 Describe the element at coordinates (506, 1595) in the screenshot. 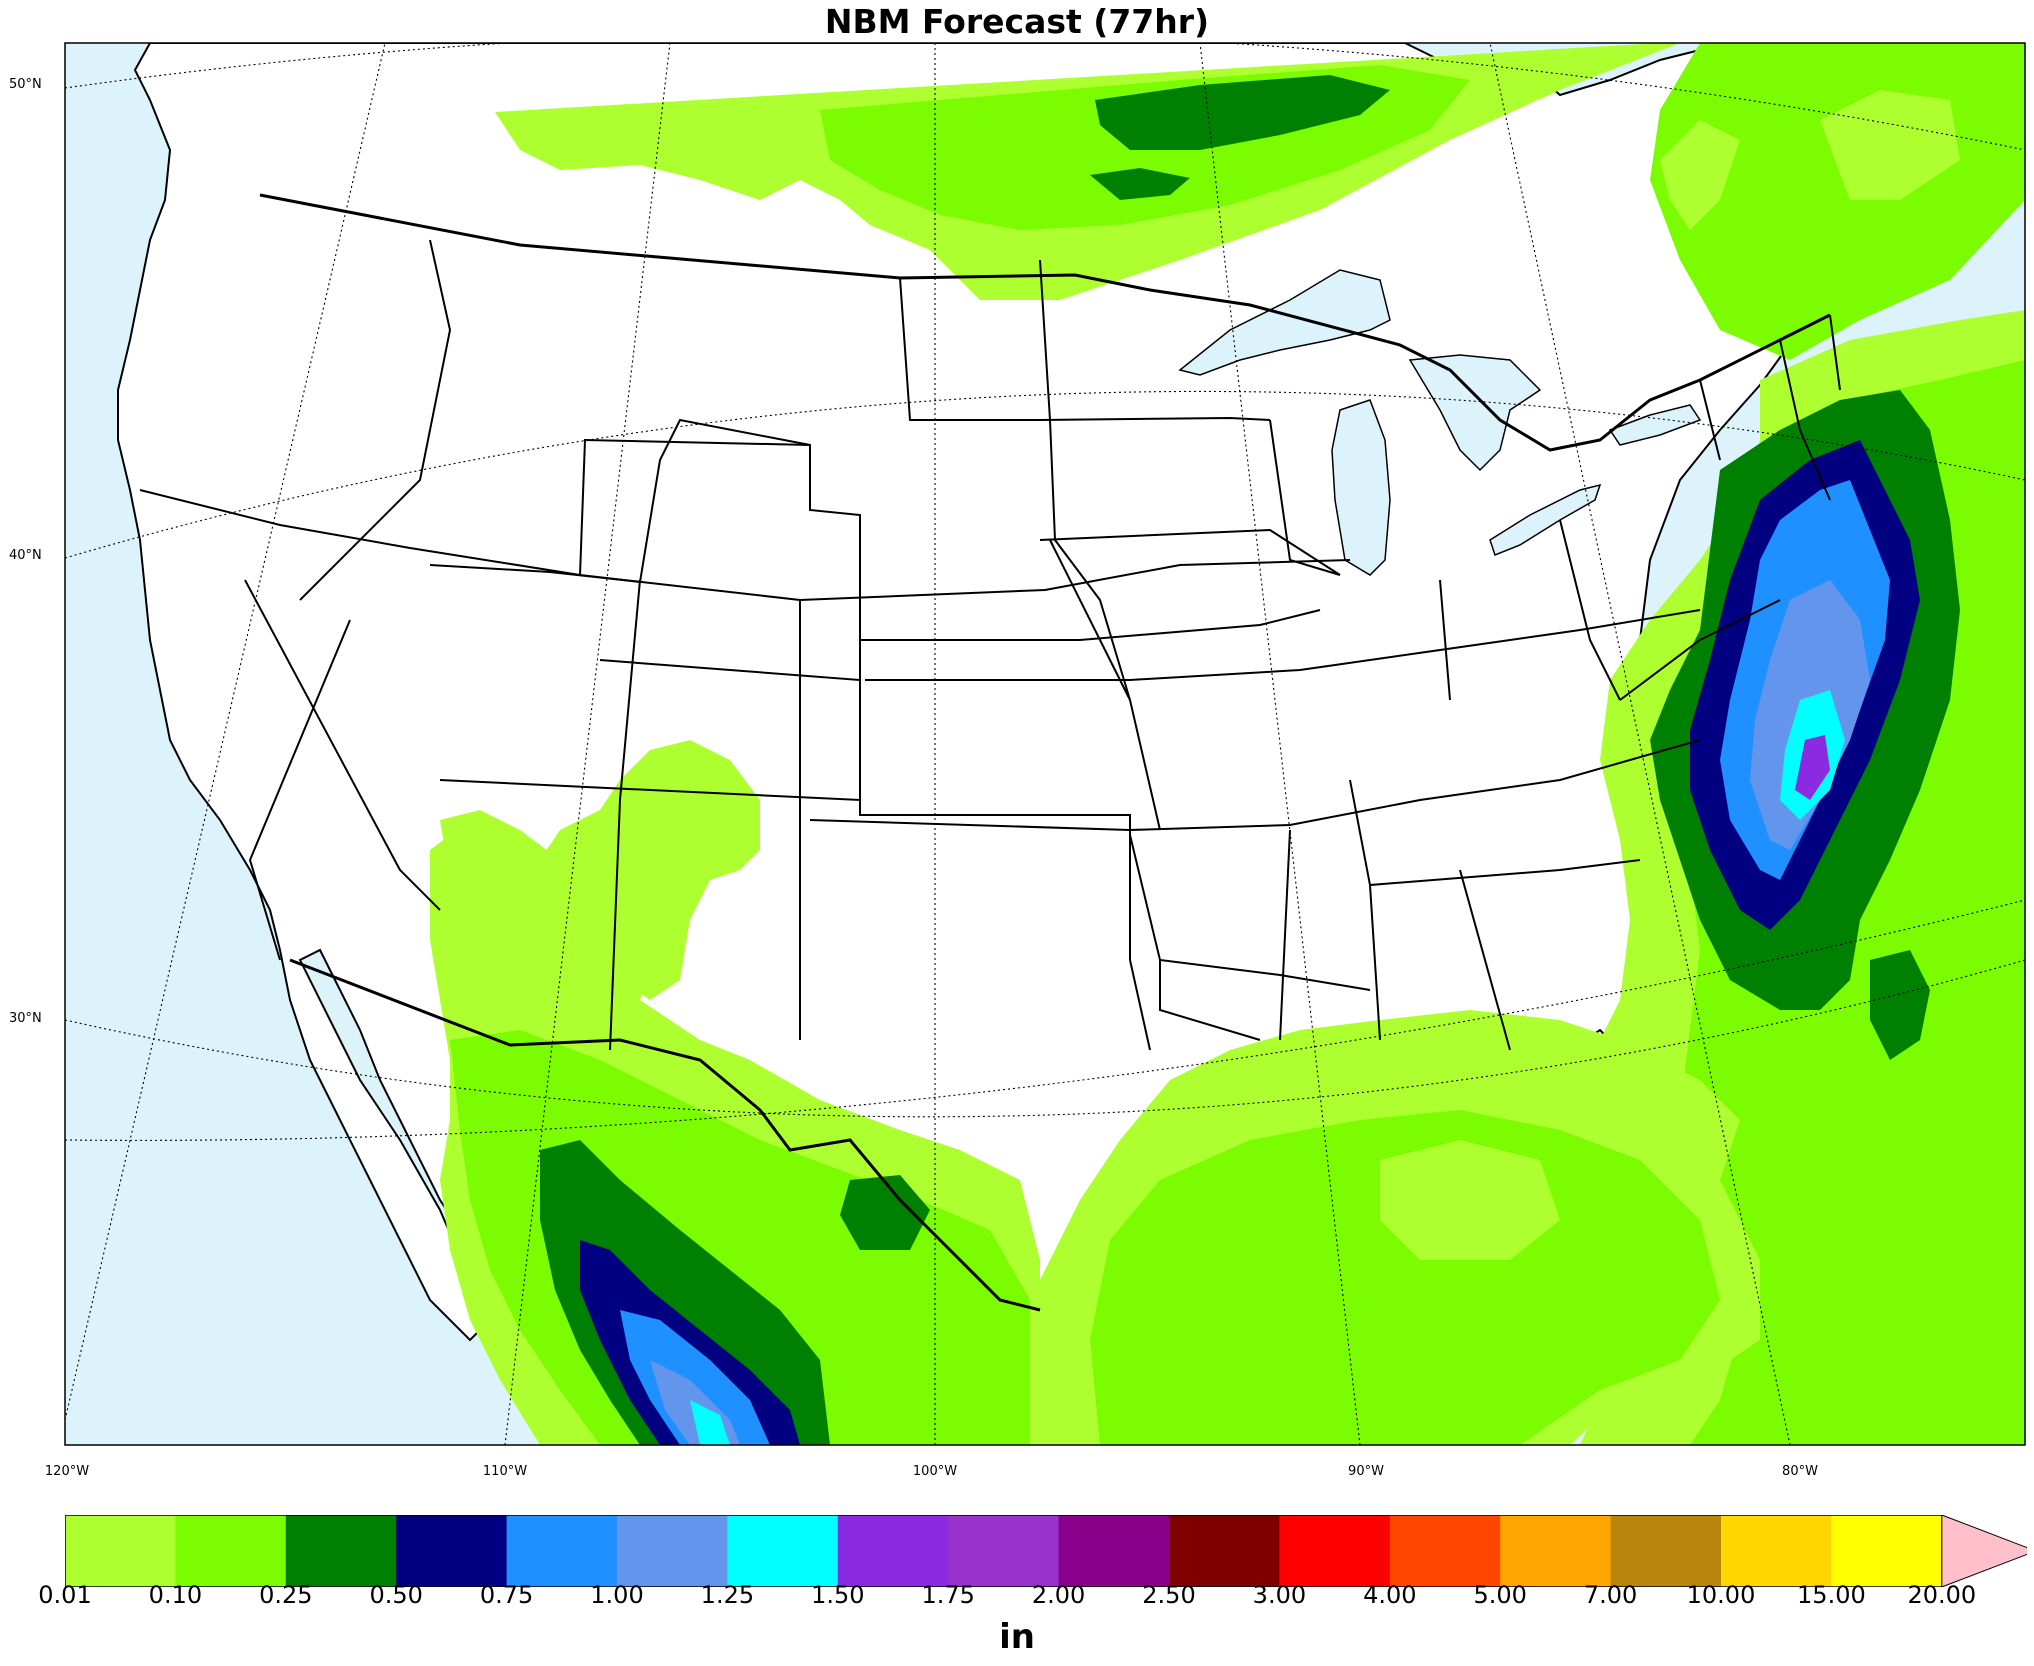

I see `colorbar-tick-label: 0.75` at that location.